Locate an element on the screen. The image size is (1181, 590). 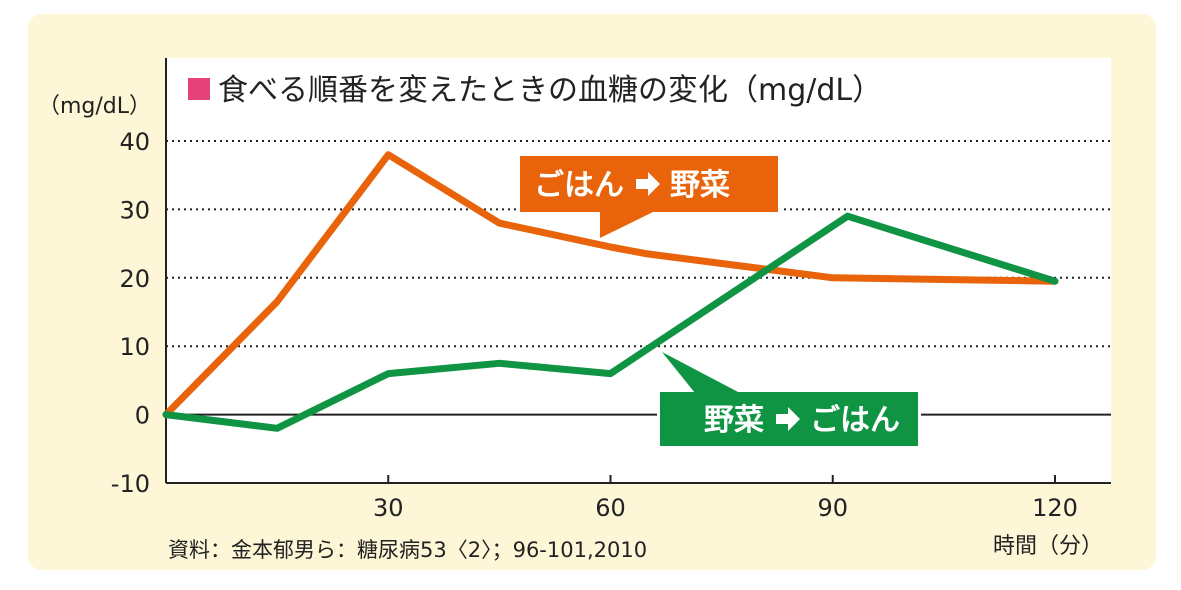
callout-label-left: 野菜 is located at coordinates (734, 420).